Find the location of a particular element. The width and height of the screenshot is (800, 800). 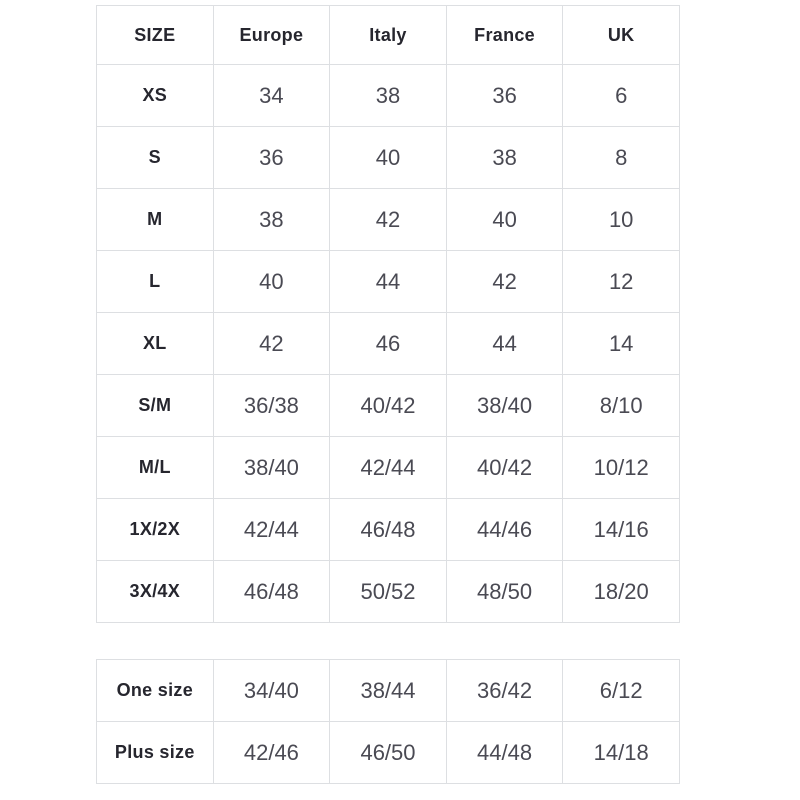

table-row: M 38 42 40 10 is located at coordinates (388, 219).